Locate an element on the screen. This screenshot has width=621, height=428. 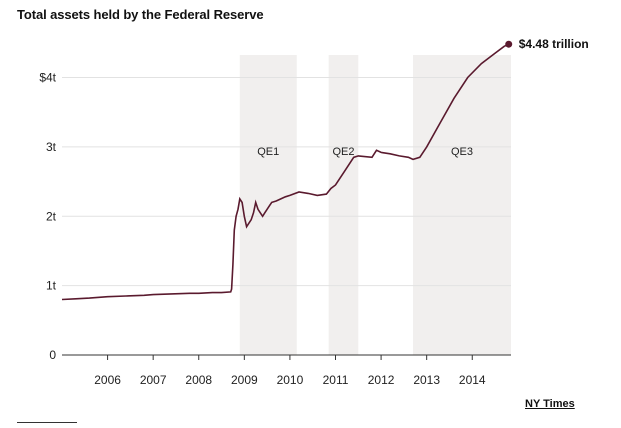
qe-band-labels: QE1 QE2 QE3 is located at coordinates (365, 152).